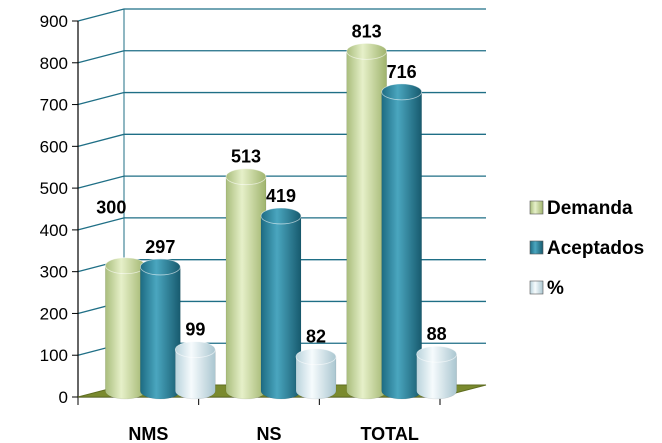 The width and height of the screenshot is (662, 443). What do you see at coordinates (546, 288) in the screenshot?
I see `legend-item-percent: %` at bounding box center [546, 288].